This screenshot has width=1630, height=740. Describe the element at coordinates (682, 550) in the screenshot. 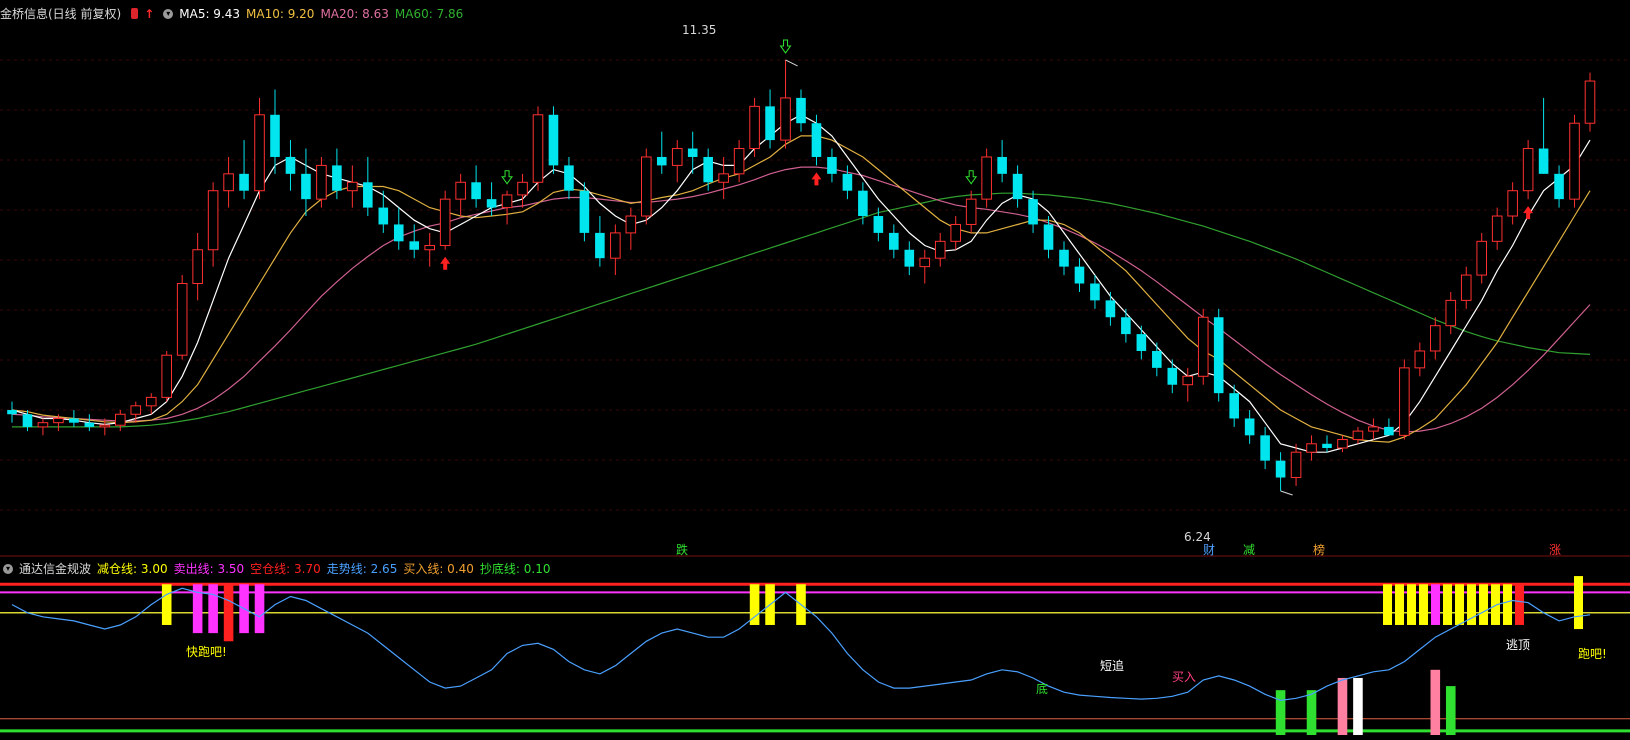

I see `event-label-die: 跌` at that location.